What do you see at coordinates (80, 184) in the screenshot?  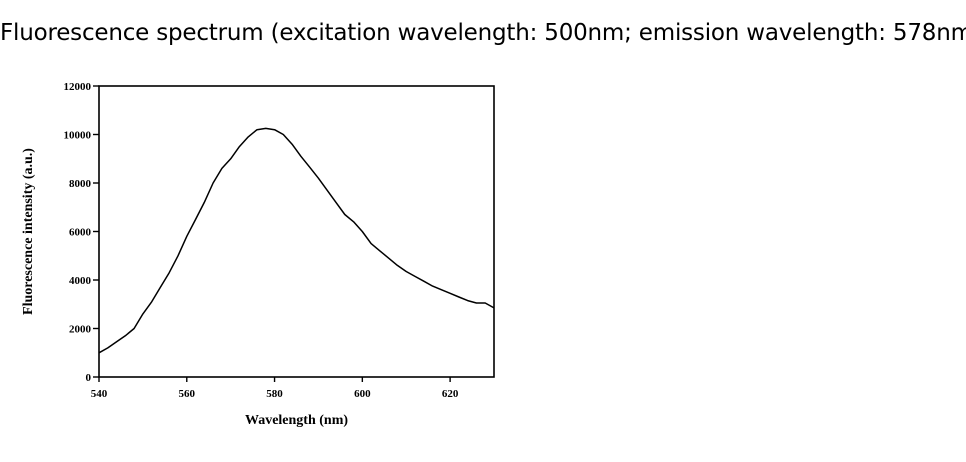 I see `y-tick-label: 8000` at bounding box center [80, 184].